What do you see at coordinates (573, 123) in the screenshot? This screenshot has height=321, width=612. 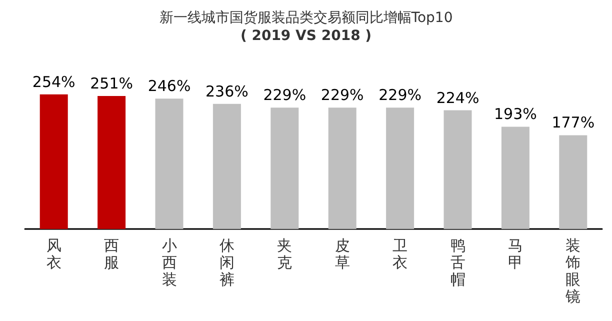 I see `data-label: 177%` at bounding box center [573, 123].